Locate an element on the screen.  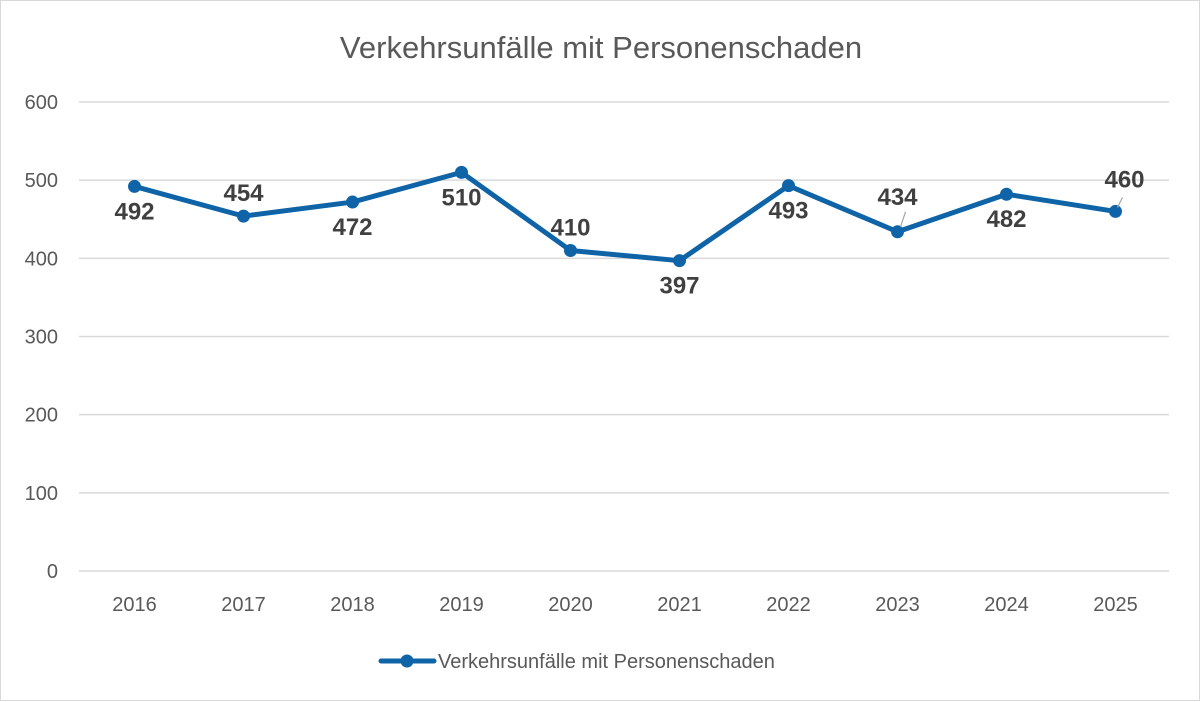
data-label: 492 is located at coordinates (134, 211).